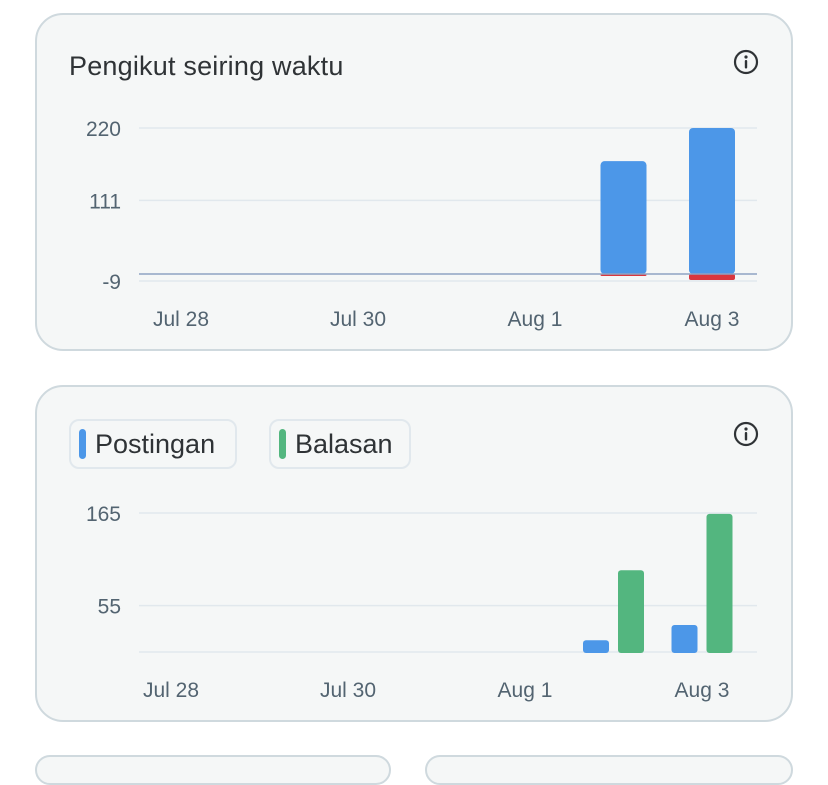  What do you see at coordinates (109, 607) in the screenshot?
I see `y-tick-label: 55` at bounding box center [109, 607].